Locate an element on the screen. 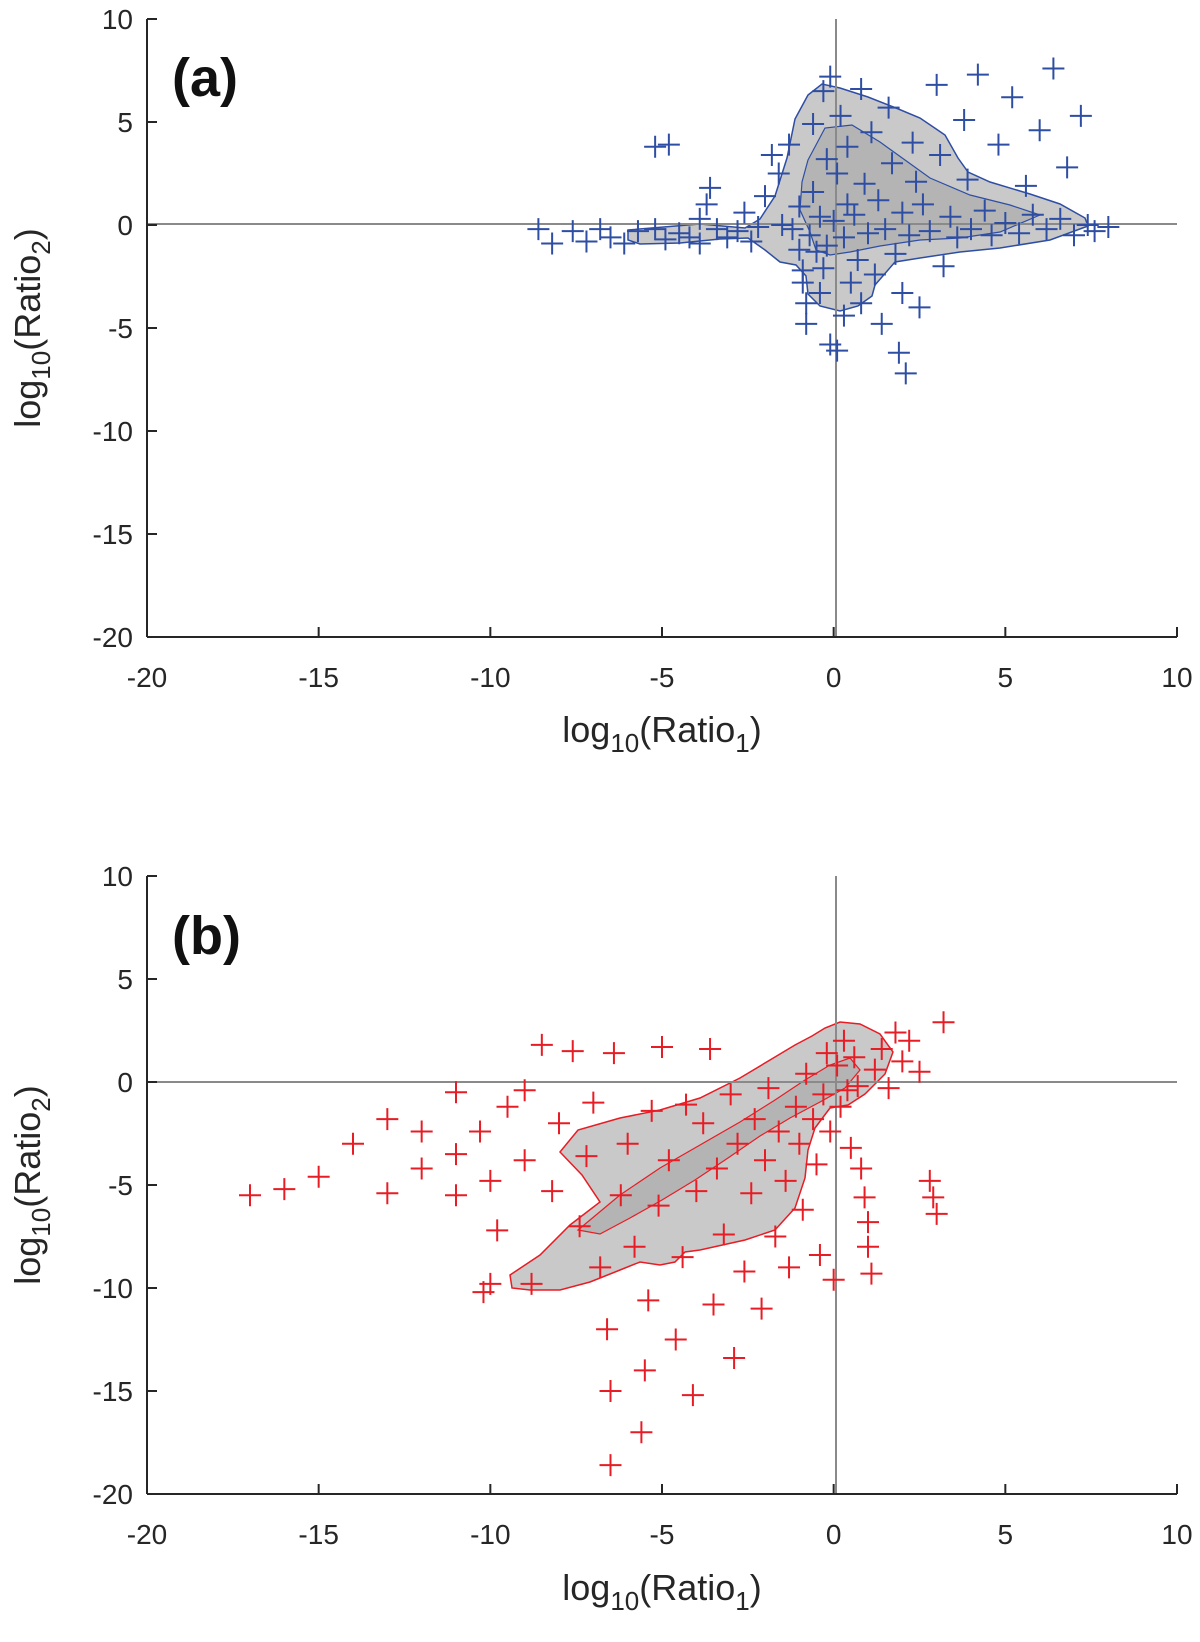 The height and width of the screenshot is (1642, 1200). y-axis-title-b-end: ) is located at coordinates (27, 1091).